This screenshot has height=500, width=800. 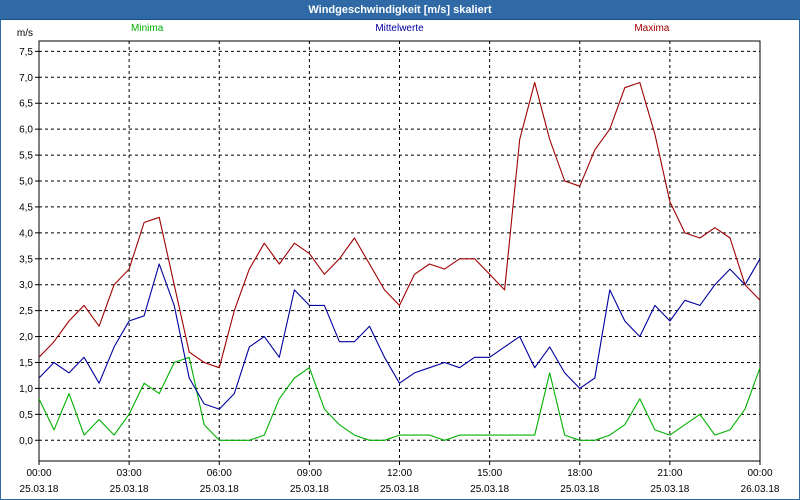 What do you see at coordinates (26, 415) in the screenshot?
I see `y-tick-label: 0,5` at bounding box center [26, 415].